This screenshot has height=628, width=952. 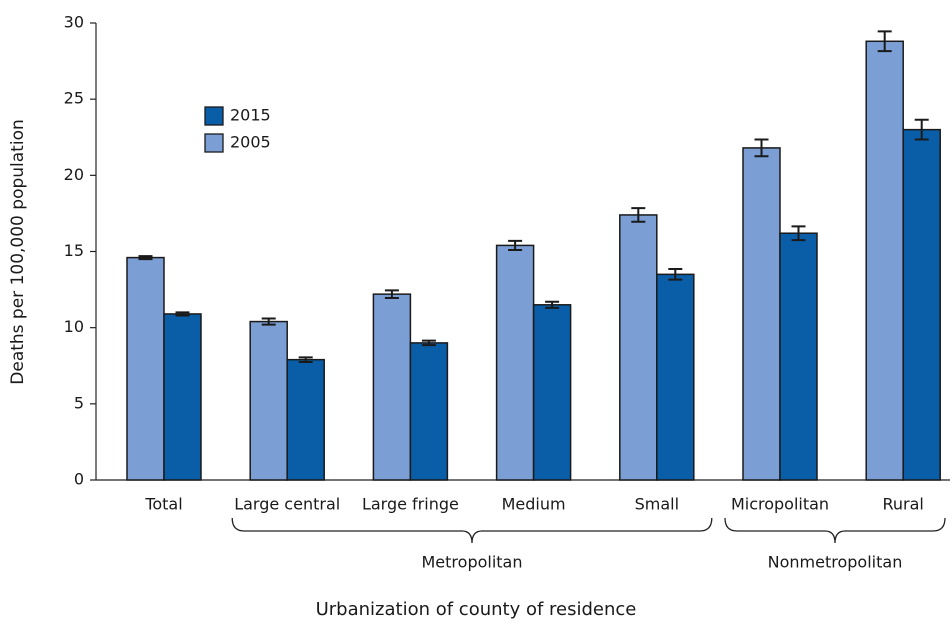 I want to click on y-tick-label: 25, so click(x=74, y=98).